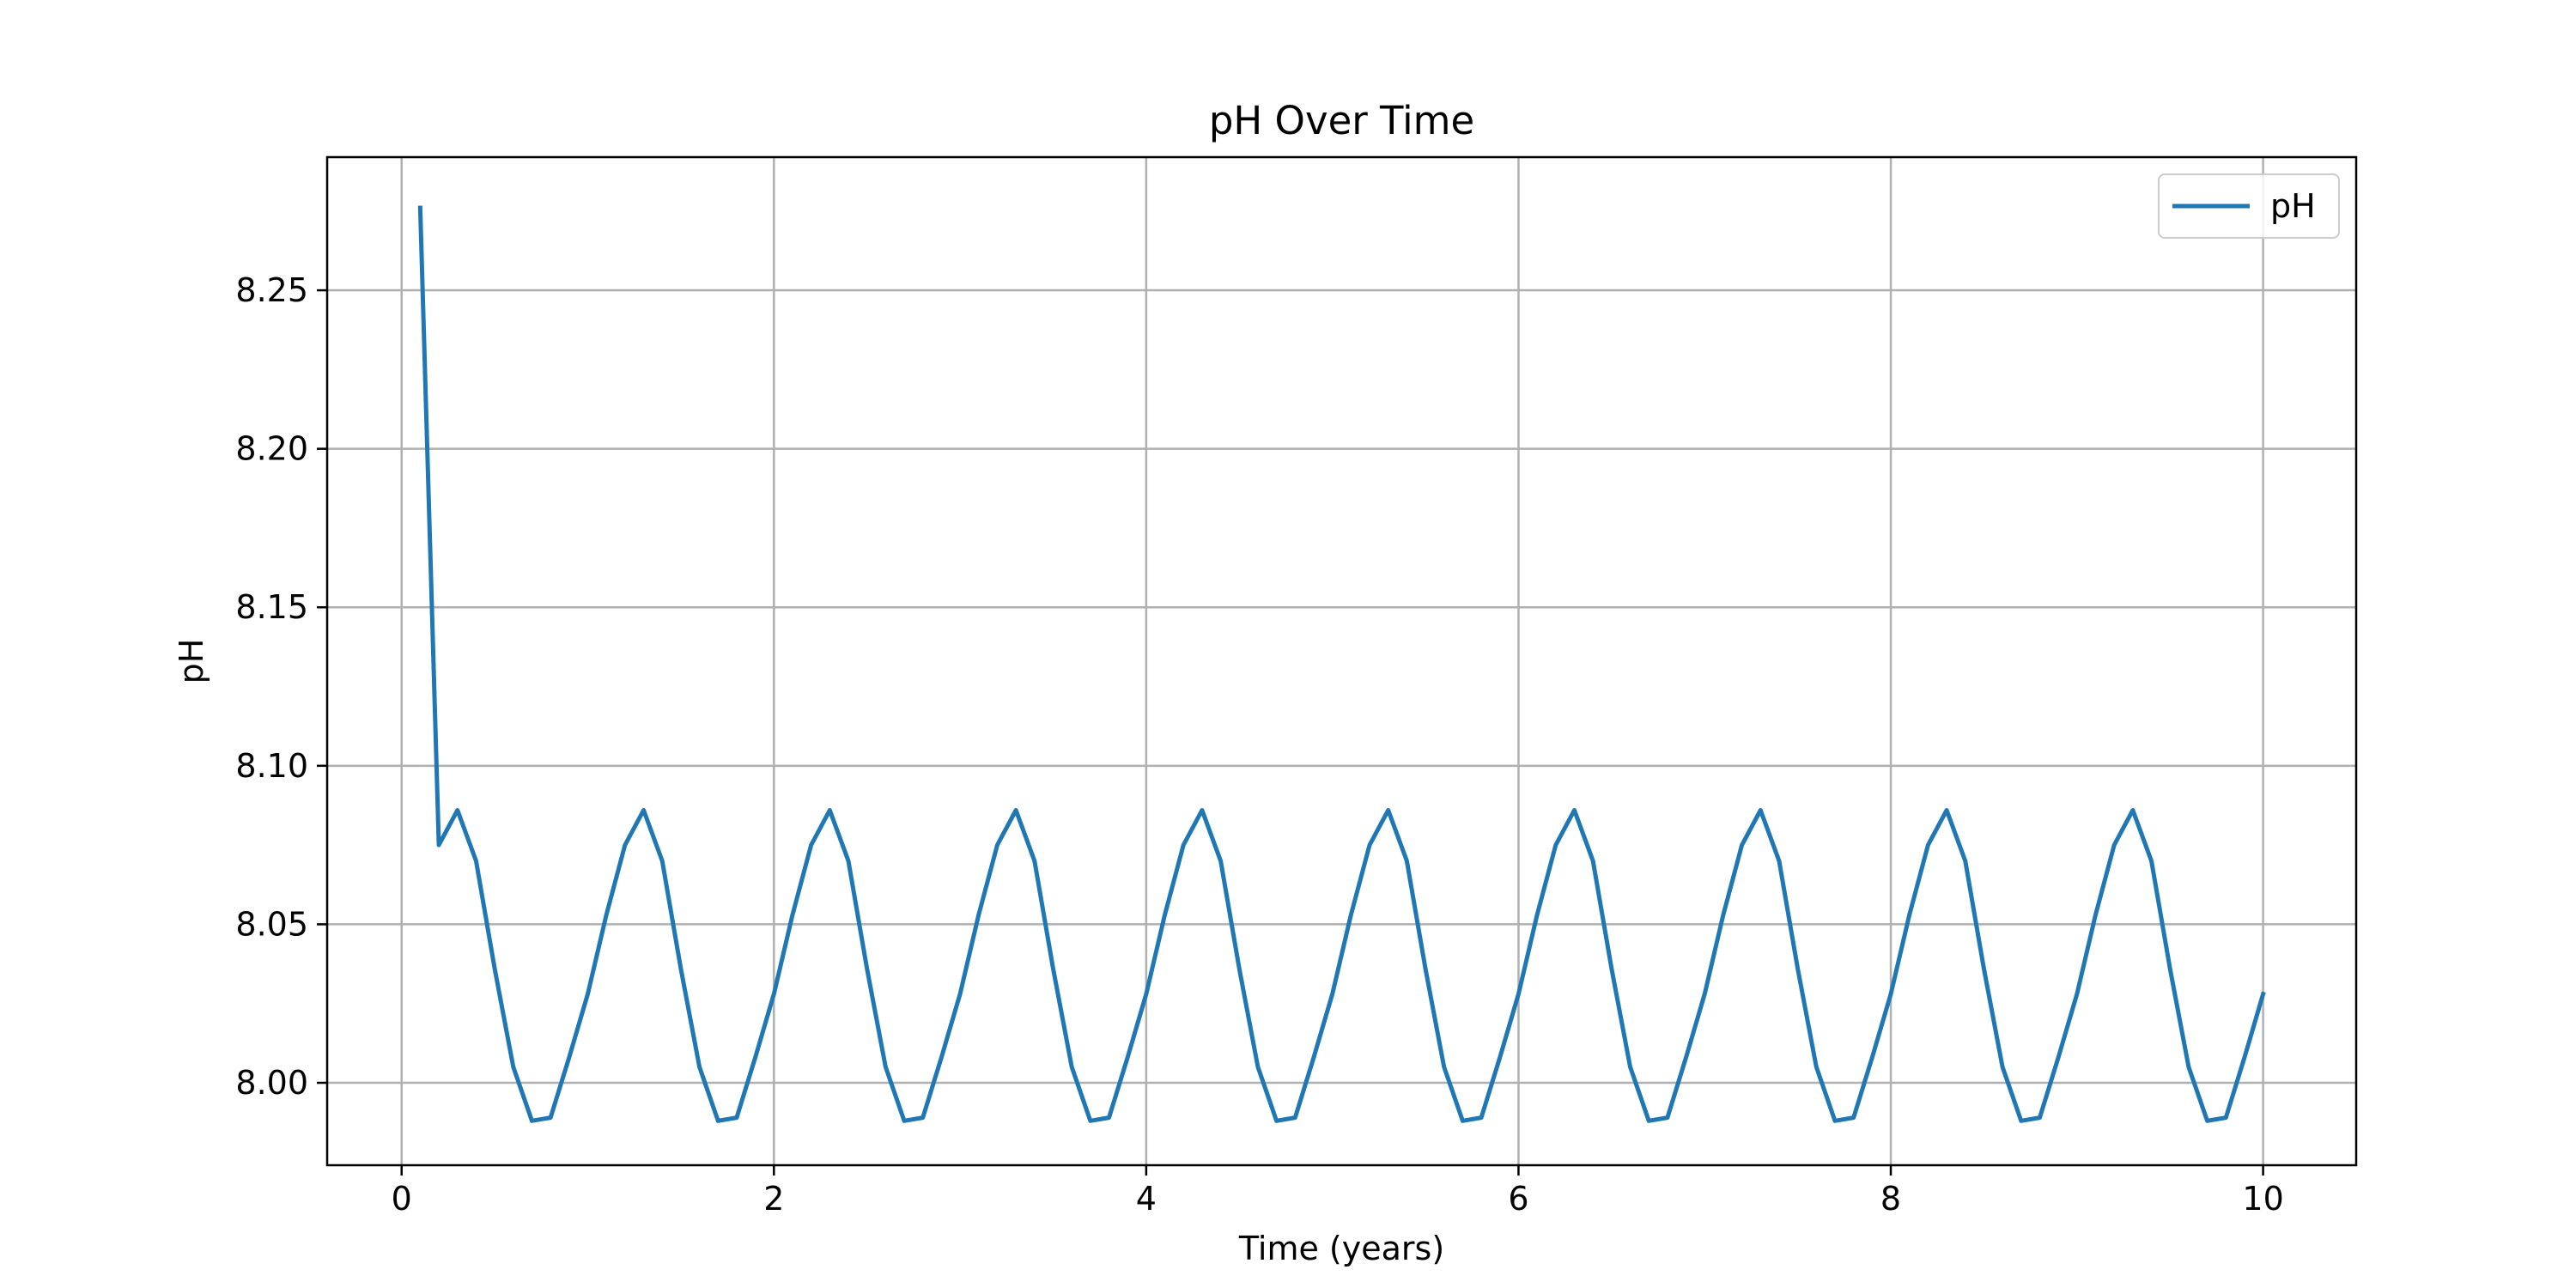 Image resolution: width=2576 pixels, height=1288 pixels. I want to click on y-axis-label: pH, so click(191, 662).